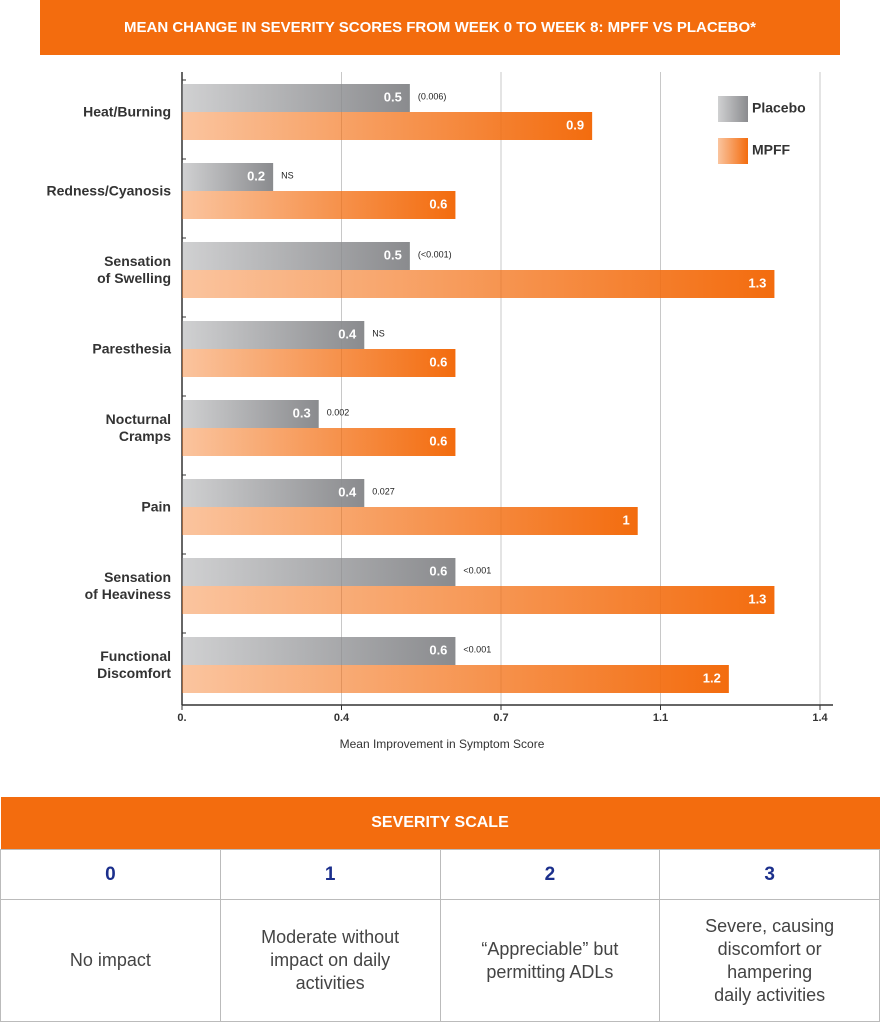  What do you see at coordinates (625, 519) in the screenshot?
I see `value-label: 1` at bounding box center [625, 519].